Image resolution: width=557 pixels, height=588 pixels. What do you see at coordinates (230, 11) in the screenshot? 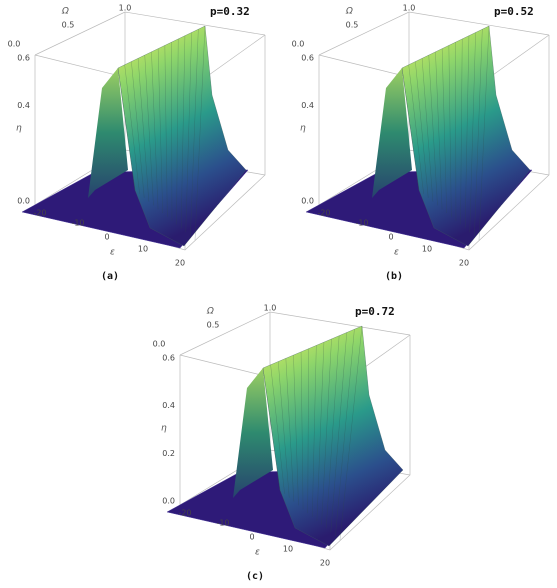
I see `panel-title: p=0.32` at bounding box center [230, 11].